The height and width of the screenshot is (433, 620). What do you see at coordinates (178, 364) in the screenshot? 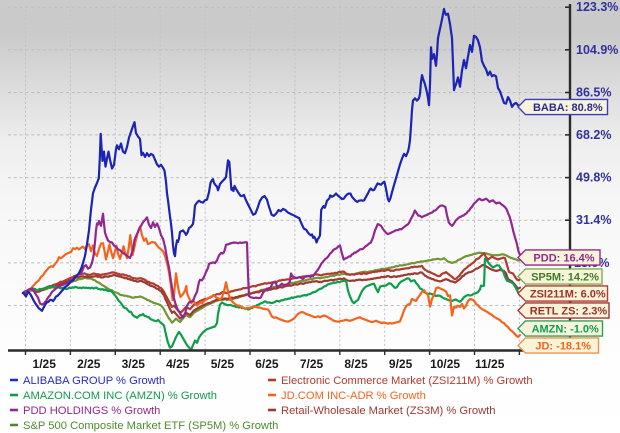
I see `svg-text: 4/25` at bounding box center [178, 364].